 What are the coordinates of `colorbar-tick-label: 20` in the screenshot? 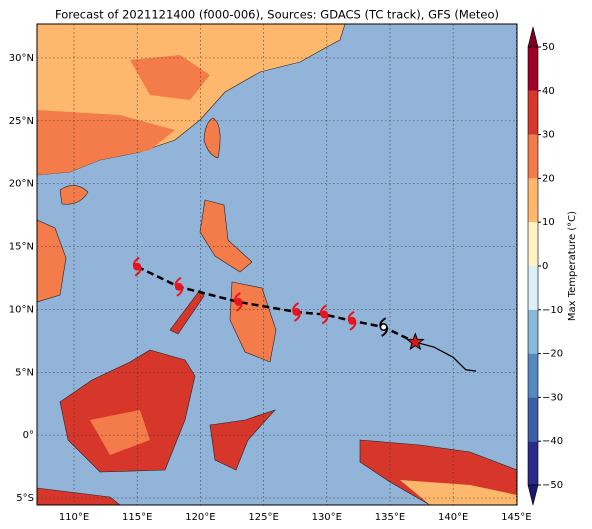 It's located at (548, 178).